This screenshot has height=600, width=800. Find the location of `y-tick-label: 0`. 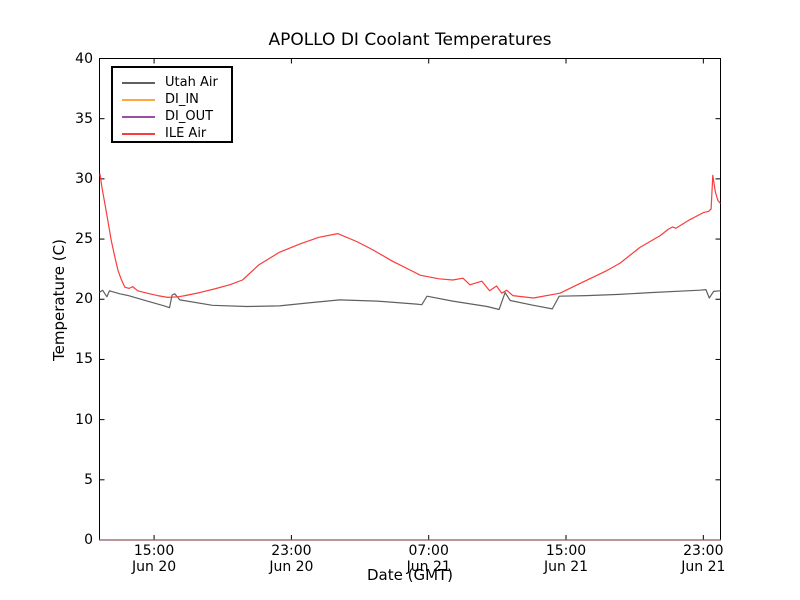

y-tick-label: 0 is located at coordinates (88, 540).